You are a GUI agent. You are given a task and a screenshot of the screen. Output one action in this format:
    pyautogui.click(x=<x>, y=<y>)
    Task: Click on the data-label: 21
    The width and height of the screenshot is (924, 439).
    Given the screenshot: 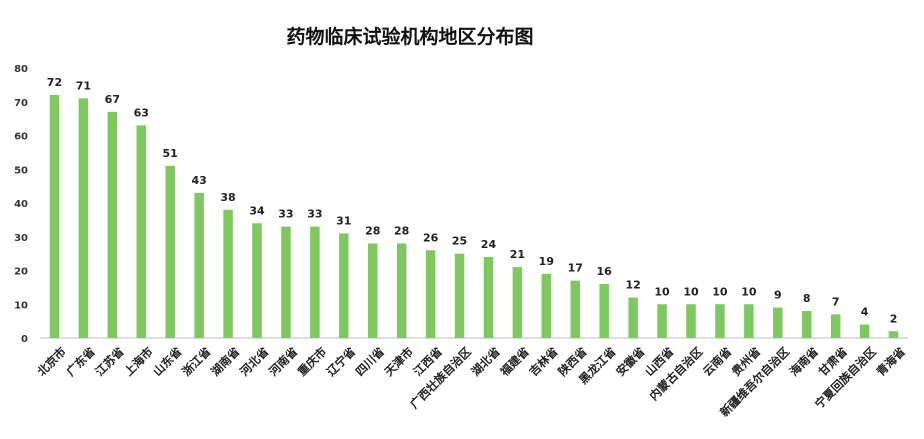 What is the action you would take?
    pyautogui.click(x=517, y=254)
    